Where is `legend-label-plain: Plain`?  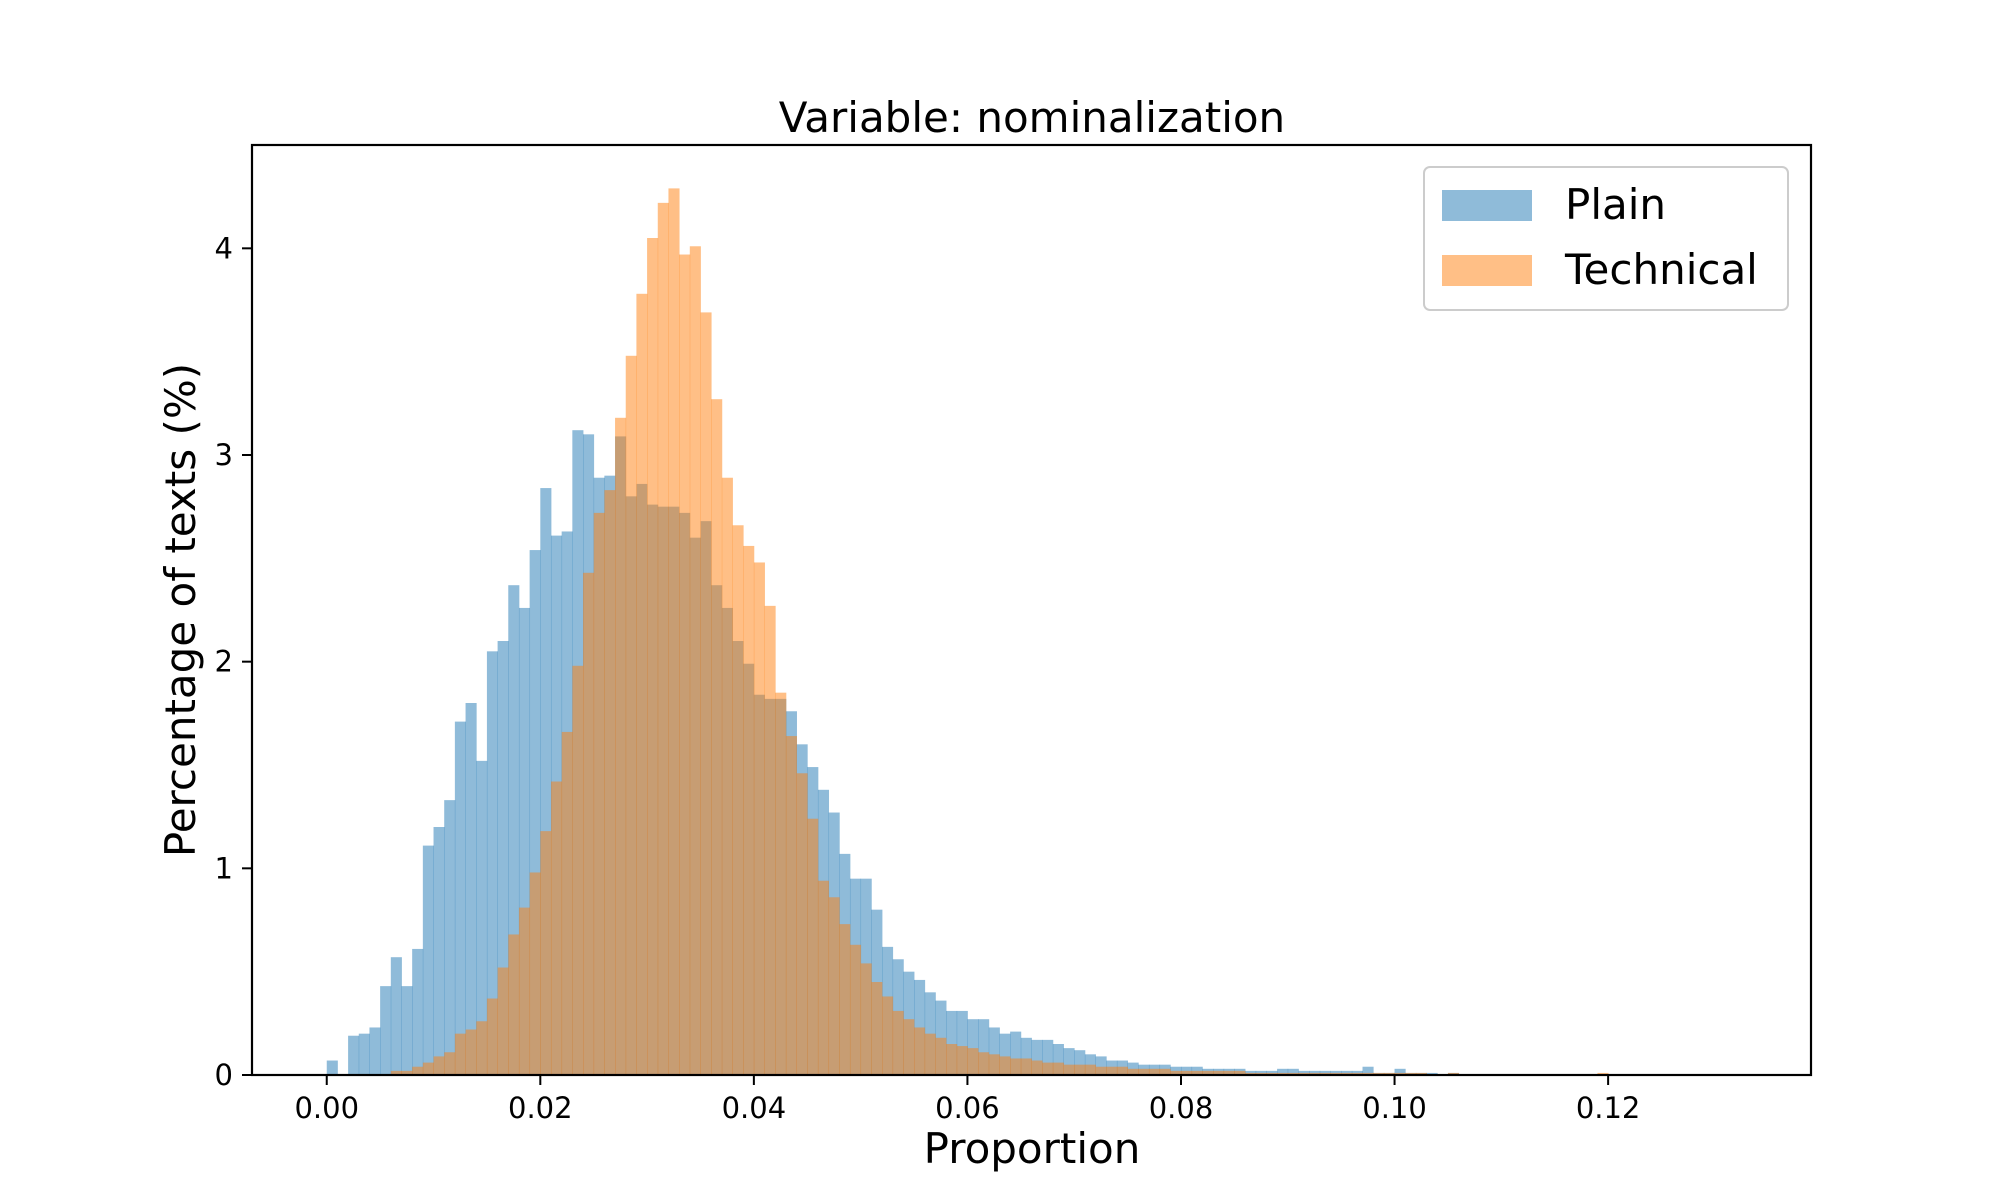 legend-label-plain: Plain is located at coordinates (1615, 204).